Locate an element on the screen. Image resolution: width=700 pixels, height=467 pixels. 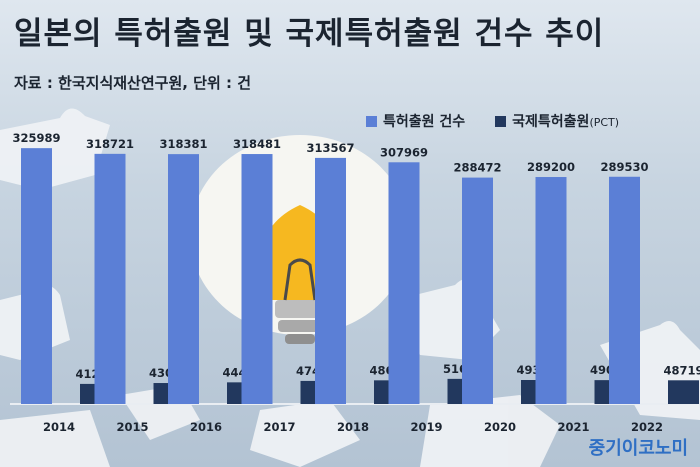
bar-series1-2019 is located at coordinates (404, 283).